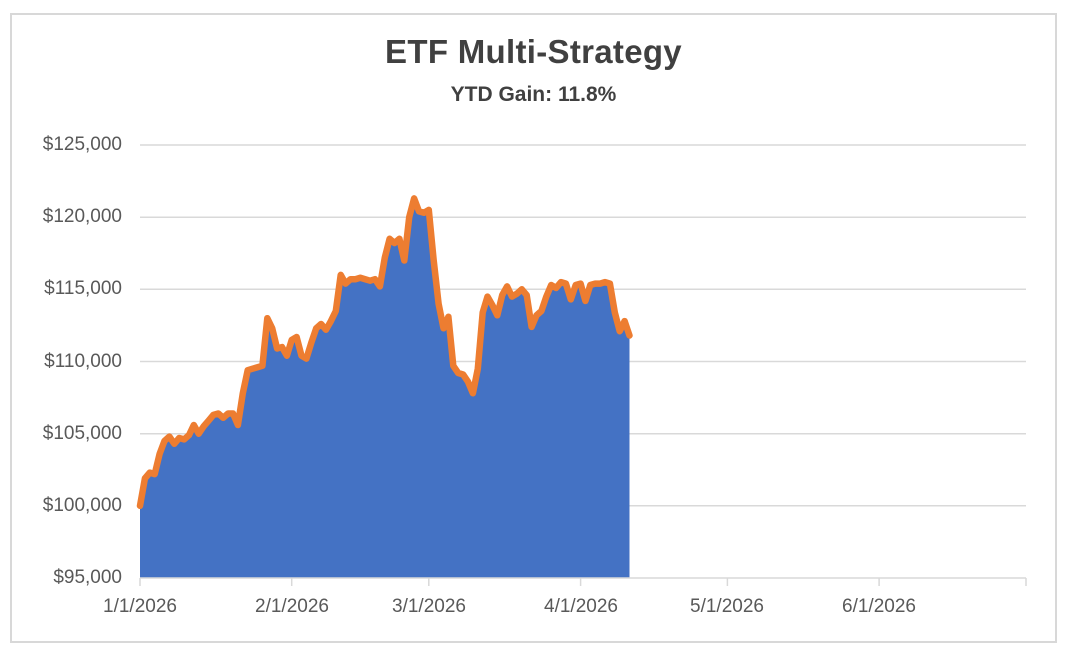 This screenshot has height=662, width=1068. I want to click on chart-subtitle: YTD Gain: 11.8%, so click(533, 94).